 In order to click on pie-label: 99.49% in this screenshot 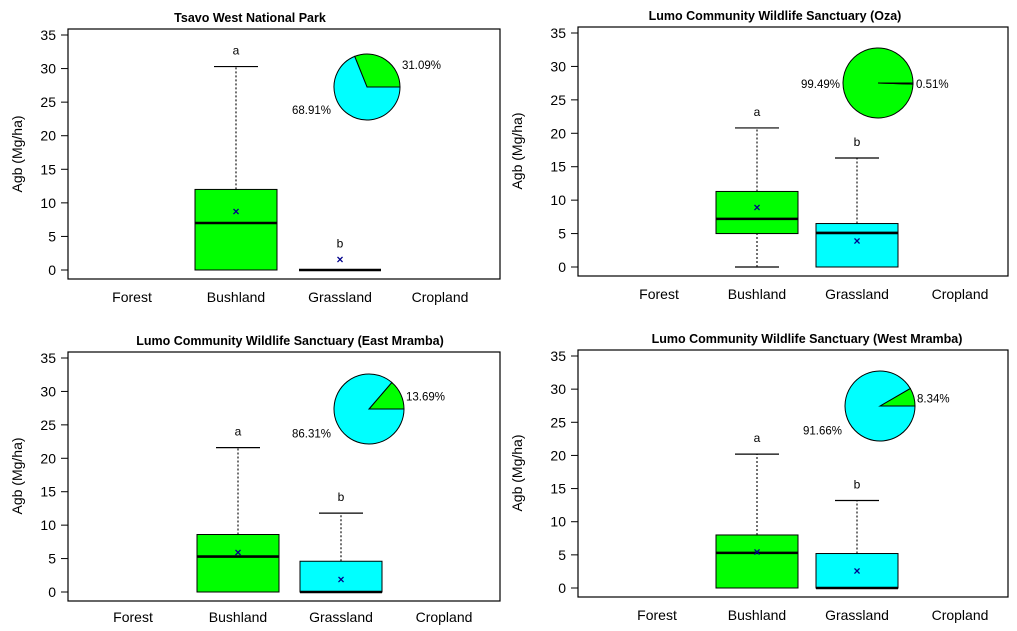, I will do `click(820, 85)`.